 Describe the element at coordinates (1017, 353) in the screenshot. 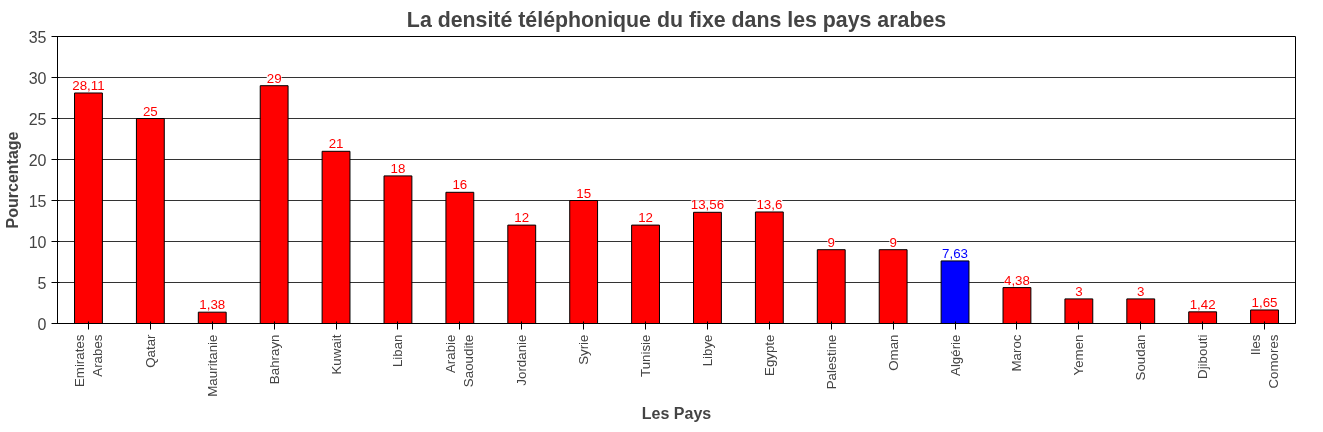

I see `x-tick-label: Maroc` at that location.